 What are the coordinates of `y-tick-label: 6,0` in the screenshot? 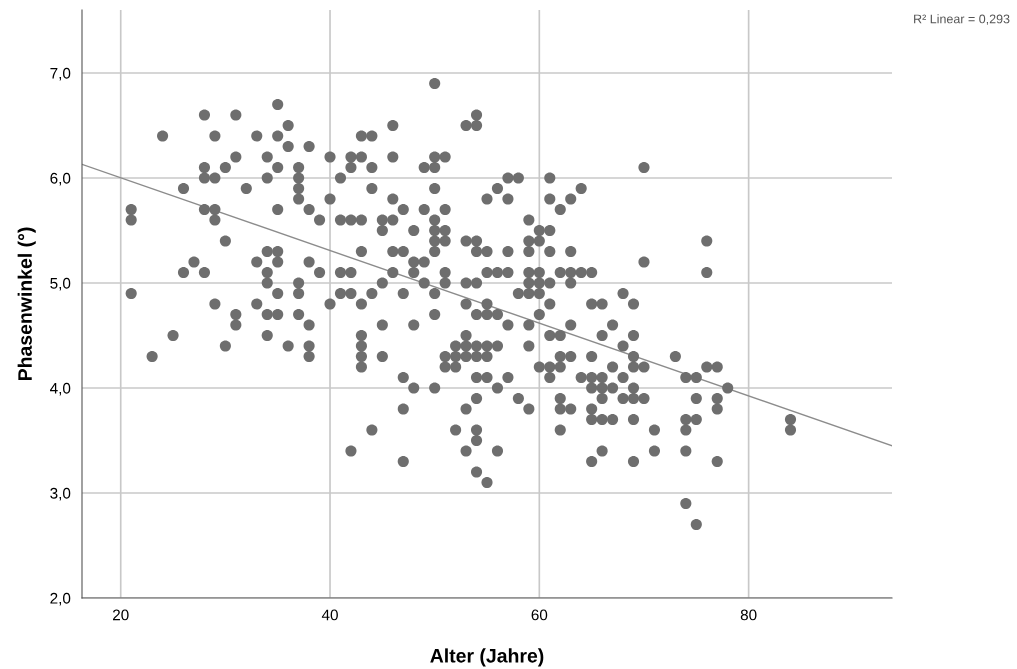 It's located at (60, 179).